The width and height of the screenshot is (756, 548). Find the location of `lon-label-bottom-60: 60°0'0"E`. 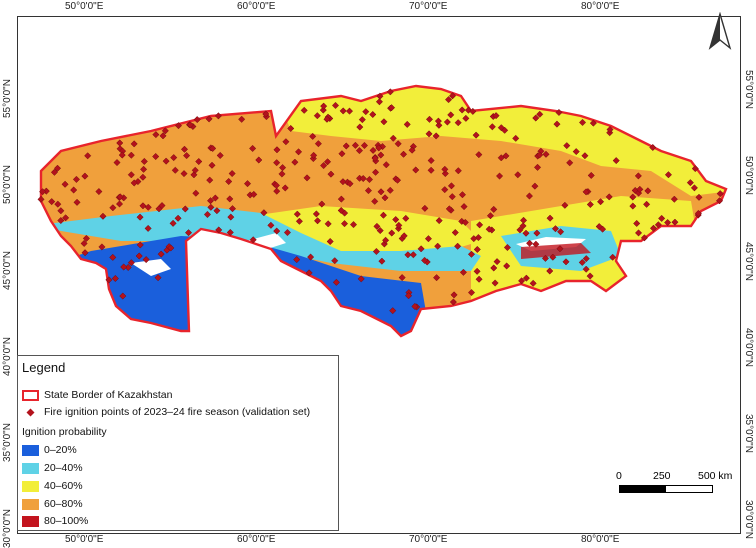

lon-label-bottom-60: 60°0'0"E is located at coordinates (256, 539).